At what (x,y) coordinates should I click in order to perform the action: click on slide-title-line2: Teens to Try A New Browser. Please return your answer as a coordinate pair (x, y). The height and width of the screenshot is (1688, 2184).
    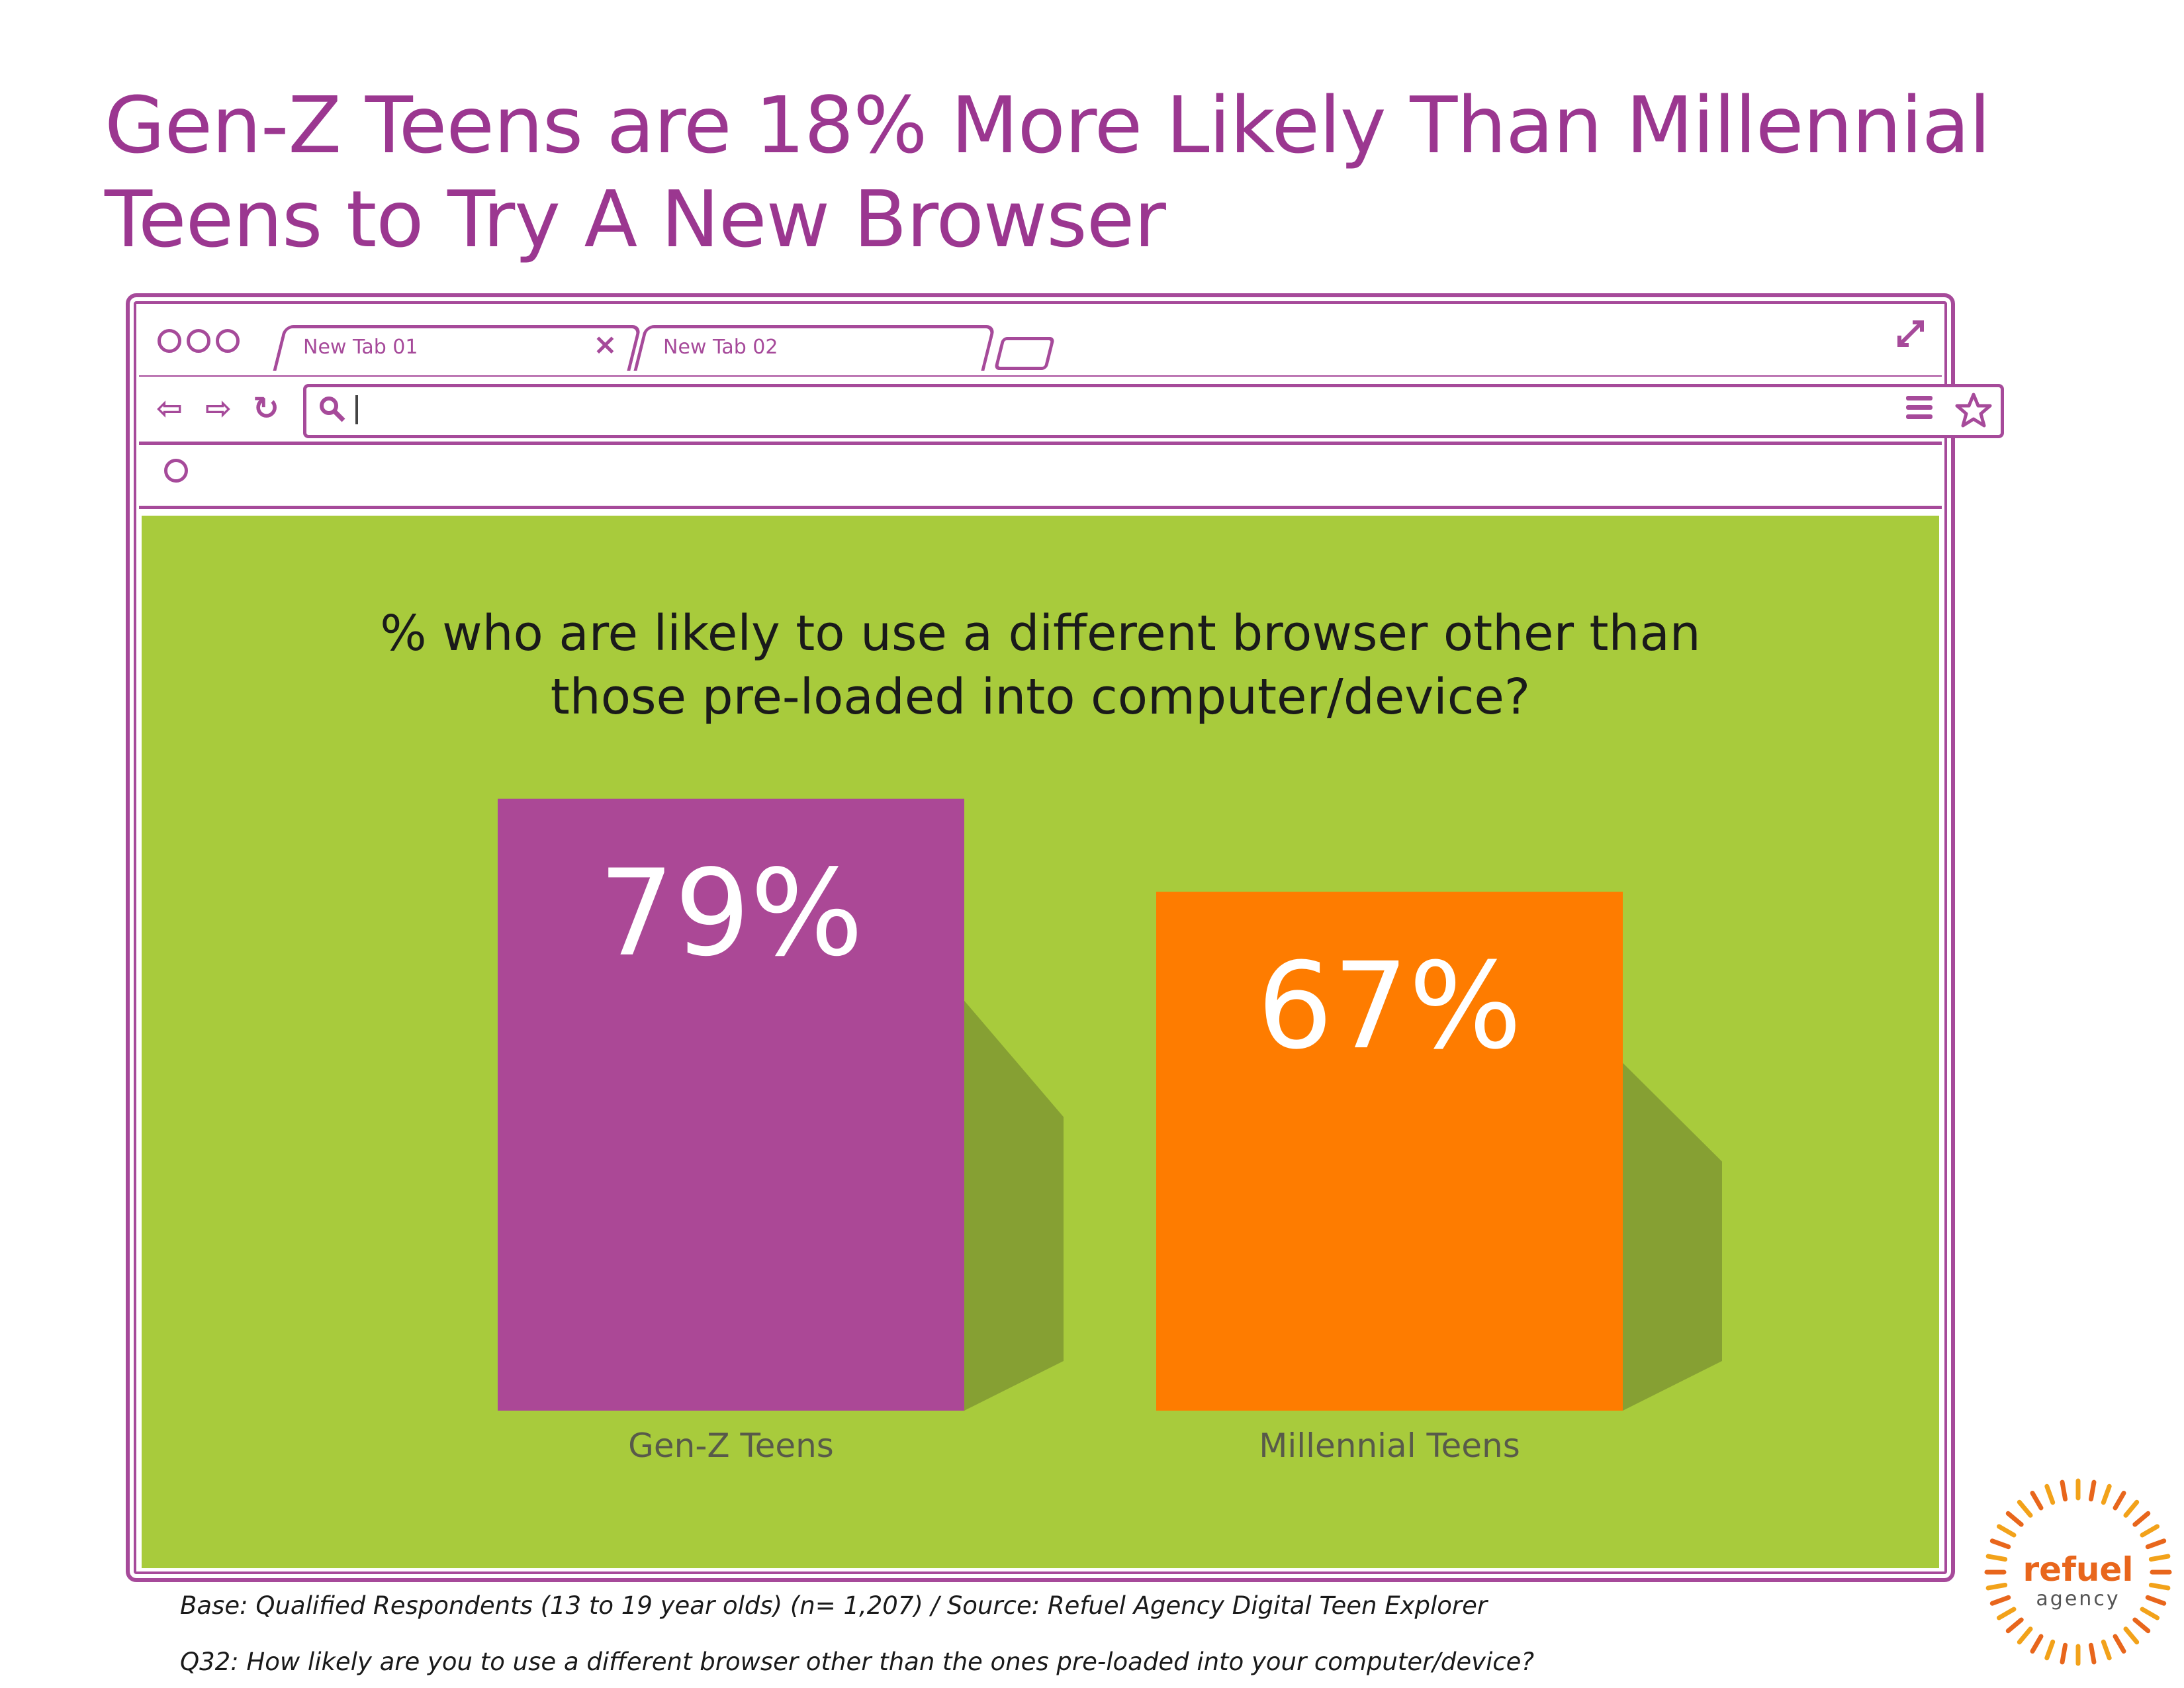
    Looking at the image, I should click on (635, 219).